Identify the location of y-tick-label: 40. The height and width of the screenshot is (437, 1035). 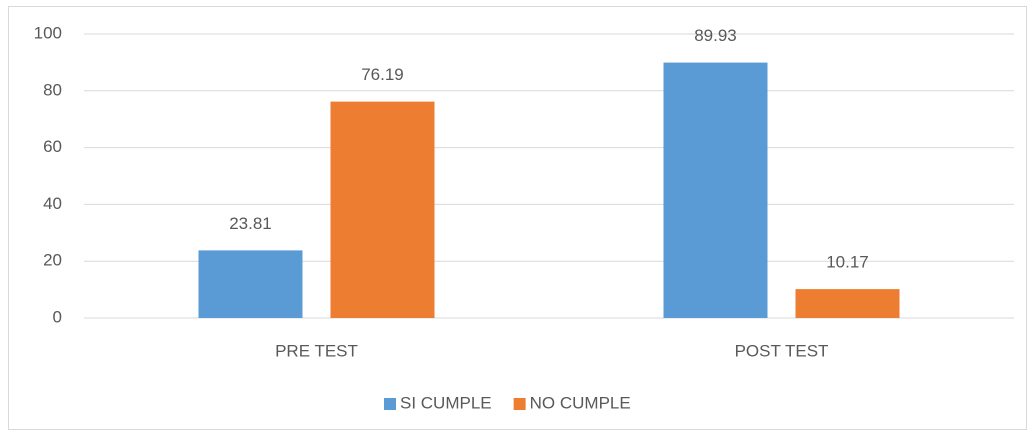
(52, 203).